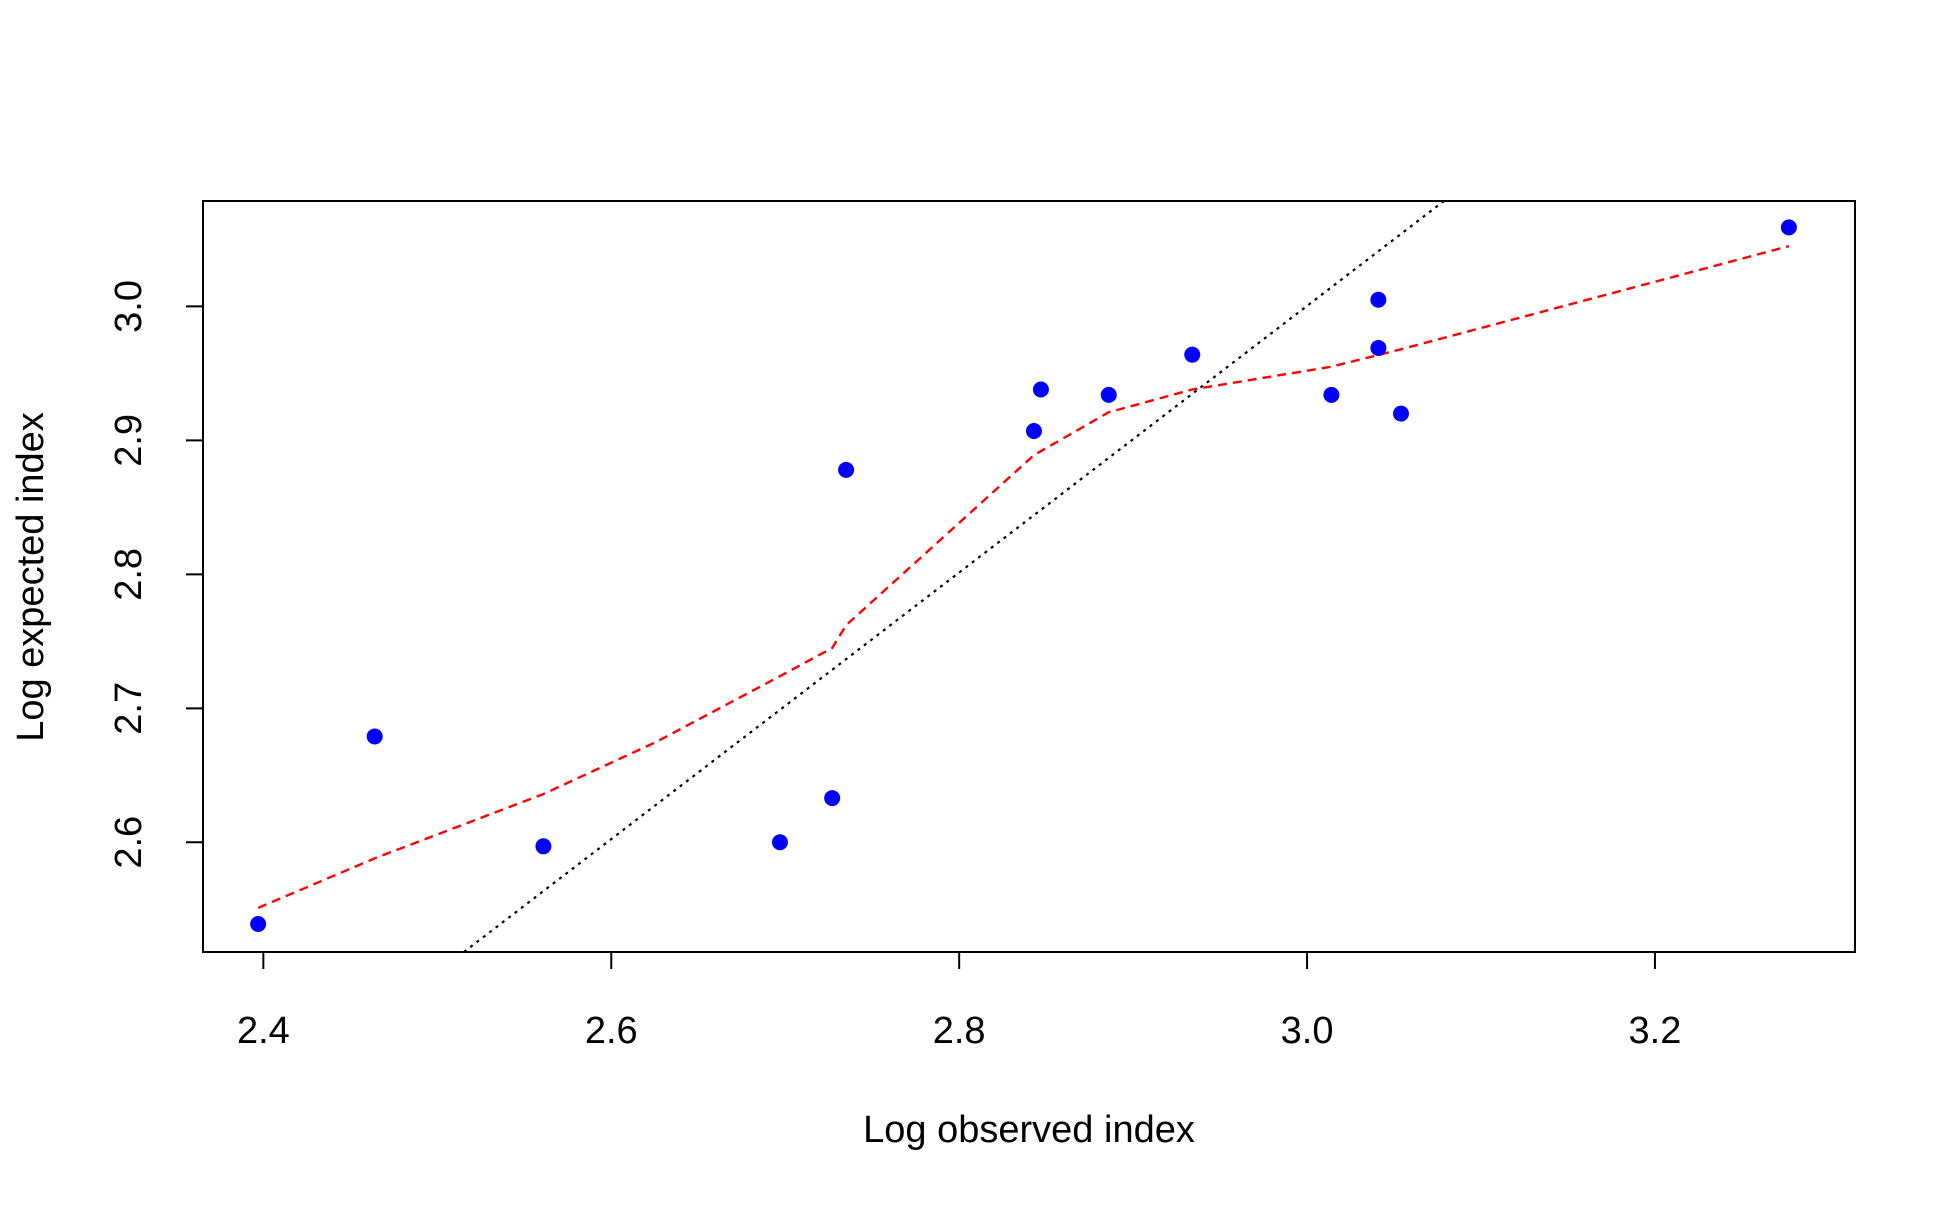  Describe the element at coordinates (156, 574) in the screenshot. I see `y-axis: 2.6 2.7 2.8 2.9 3.0` at that location.